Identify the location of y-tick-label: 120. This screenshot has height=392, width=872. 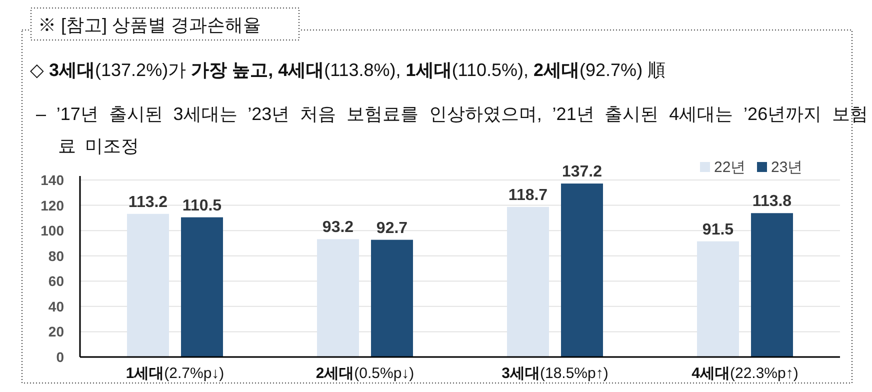
(52, 205).